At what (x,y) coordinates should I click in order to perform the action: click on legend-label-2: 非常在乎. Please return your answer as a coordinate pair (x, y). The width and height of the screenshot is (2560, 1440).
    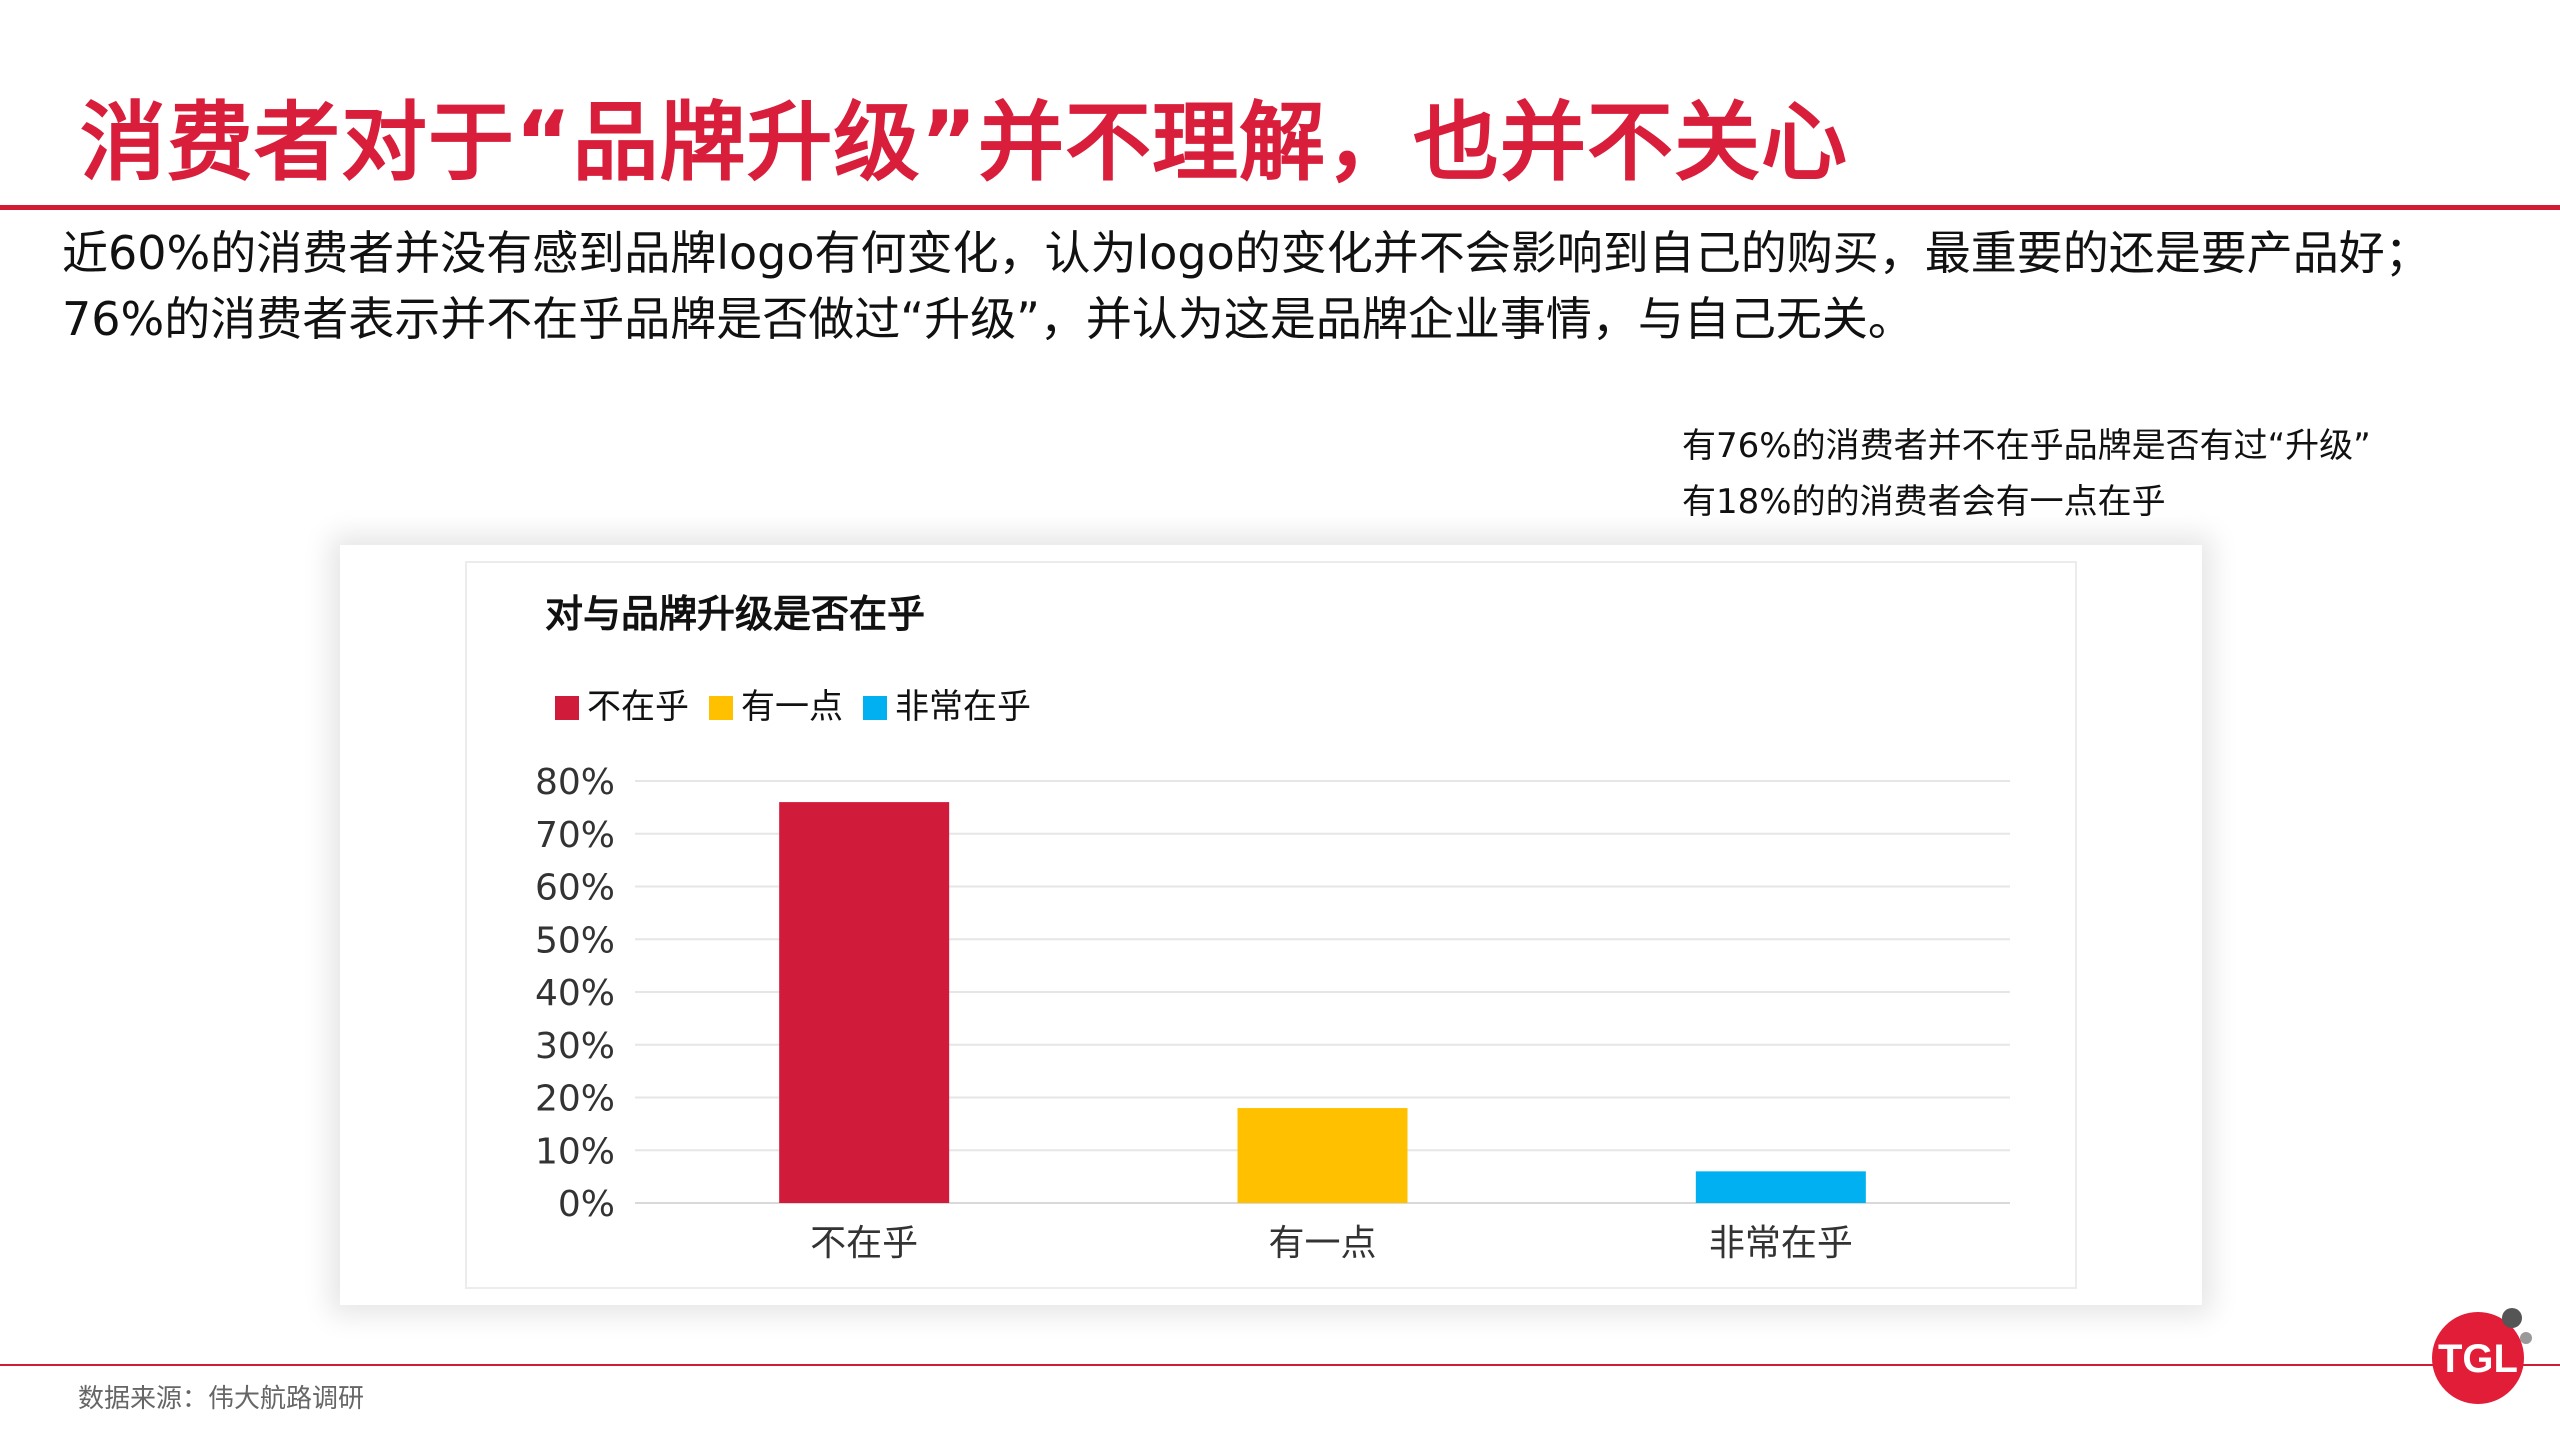
    Looking at the image, I should click on (963, 707).